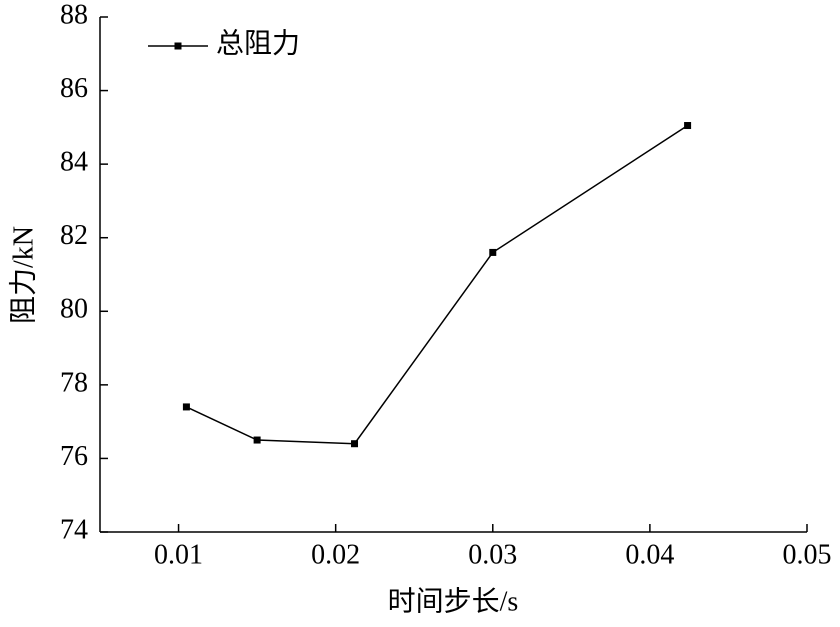  I want to click on y-axis-label: 阻力/kN, so click(23, 275).